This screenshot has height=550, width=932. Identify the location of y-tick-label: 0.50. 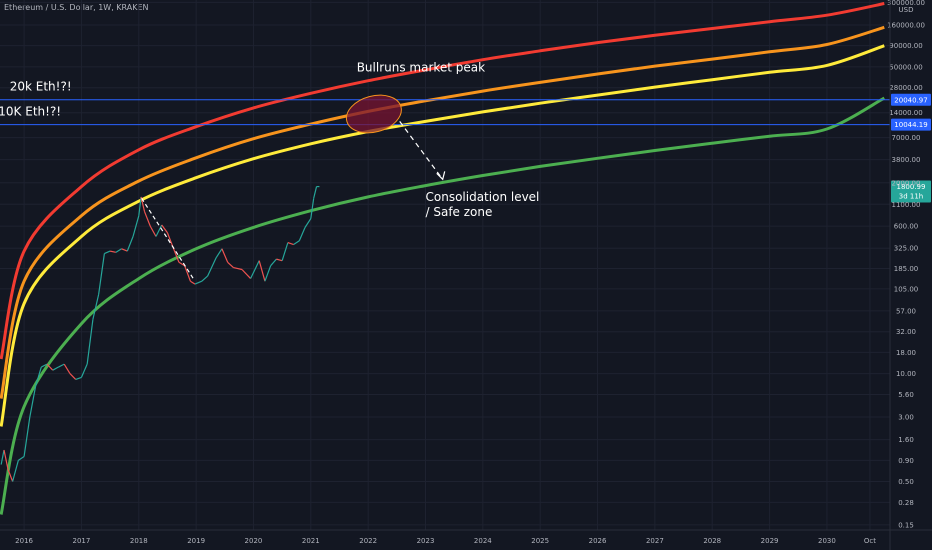
(906, 482).